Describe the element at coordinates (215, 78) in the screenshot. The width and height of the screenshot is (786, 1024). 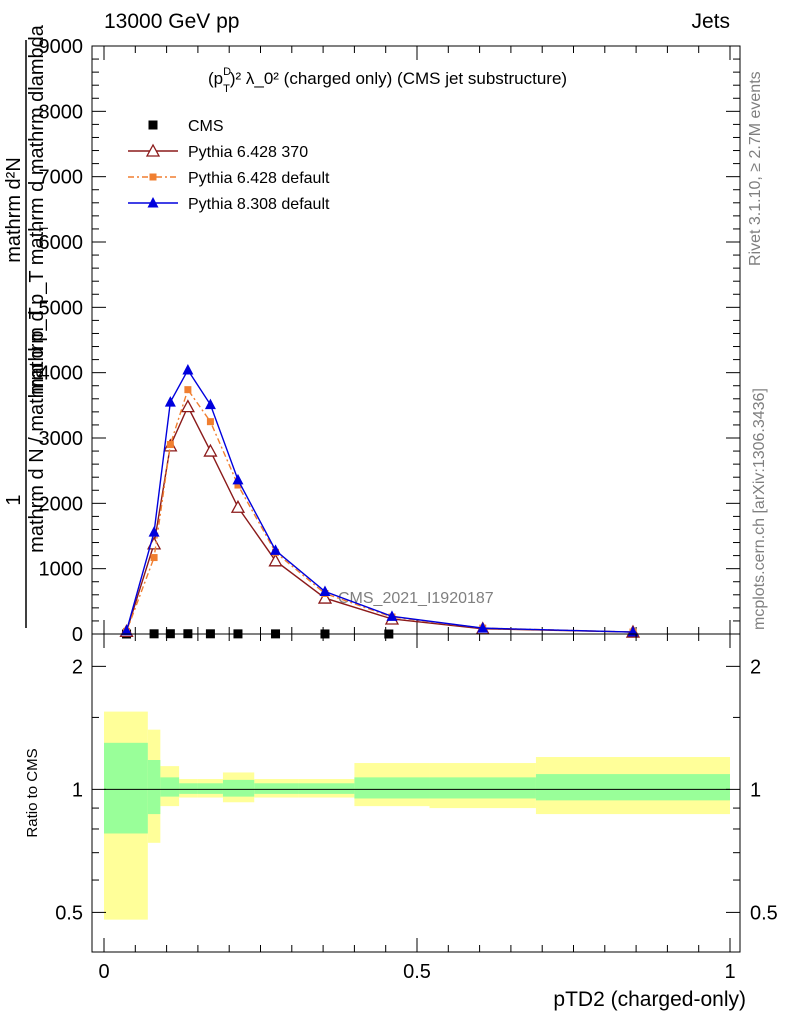
I see `chart-title-main: (p` at that location.